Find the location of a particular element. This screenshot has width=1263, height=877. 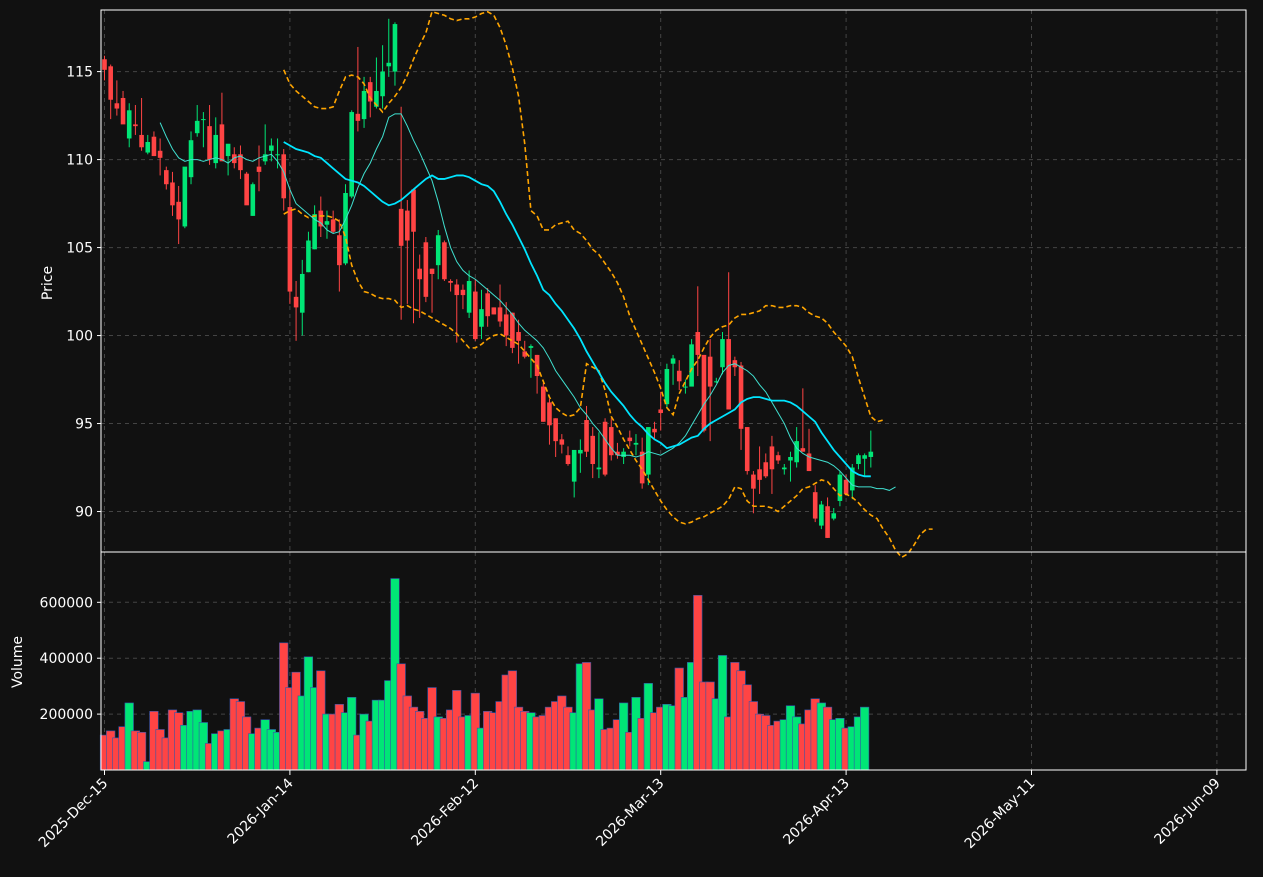

price-y-tick-label: 115 is located at coordinates (79, 73).